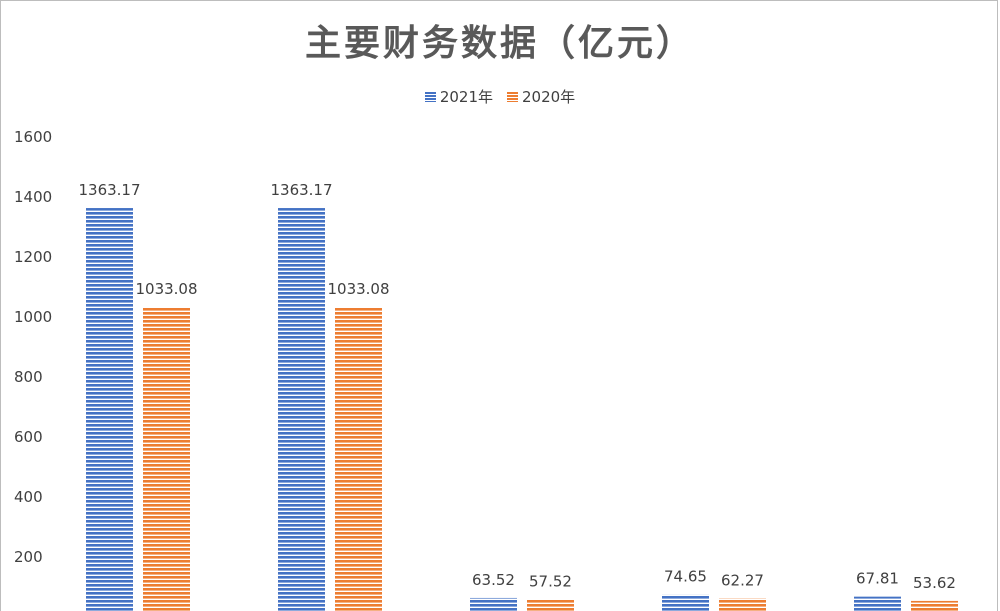 This screenshot has width=1000, height=611. I want to click on data-label: 53.62, so click(934, 583).